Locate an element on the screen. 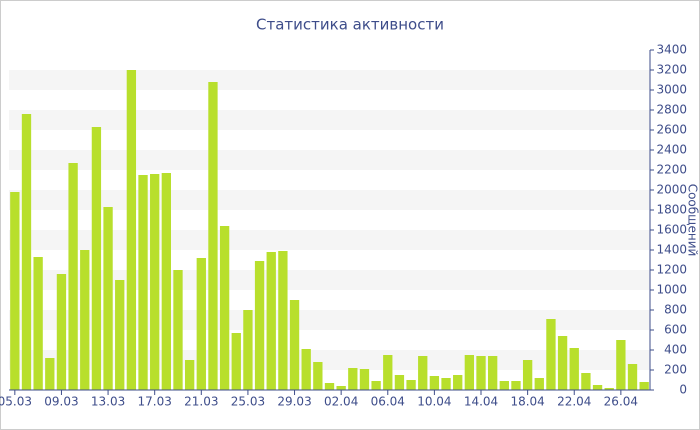 The width and height of the screenshot is (700, 430). y-tick-label: 1400 is located at coordinates (671, 250).